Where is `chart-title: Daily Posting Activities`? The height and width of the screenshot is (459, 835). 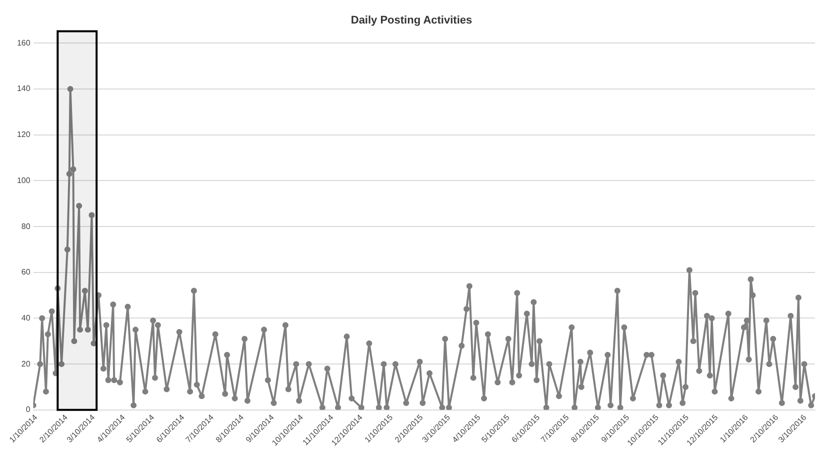 chart-title: Daily Posting Activities is located at coordinates (411, 20).